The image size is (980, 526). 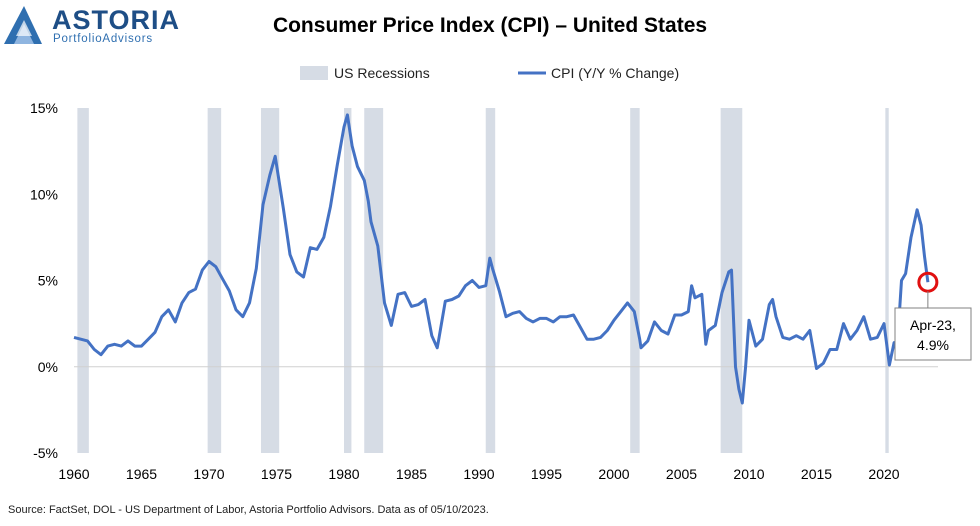 I want to click on x-tick-label: 1985, so click(x=411, y=474).